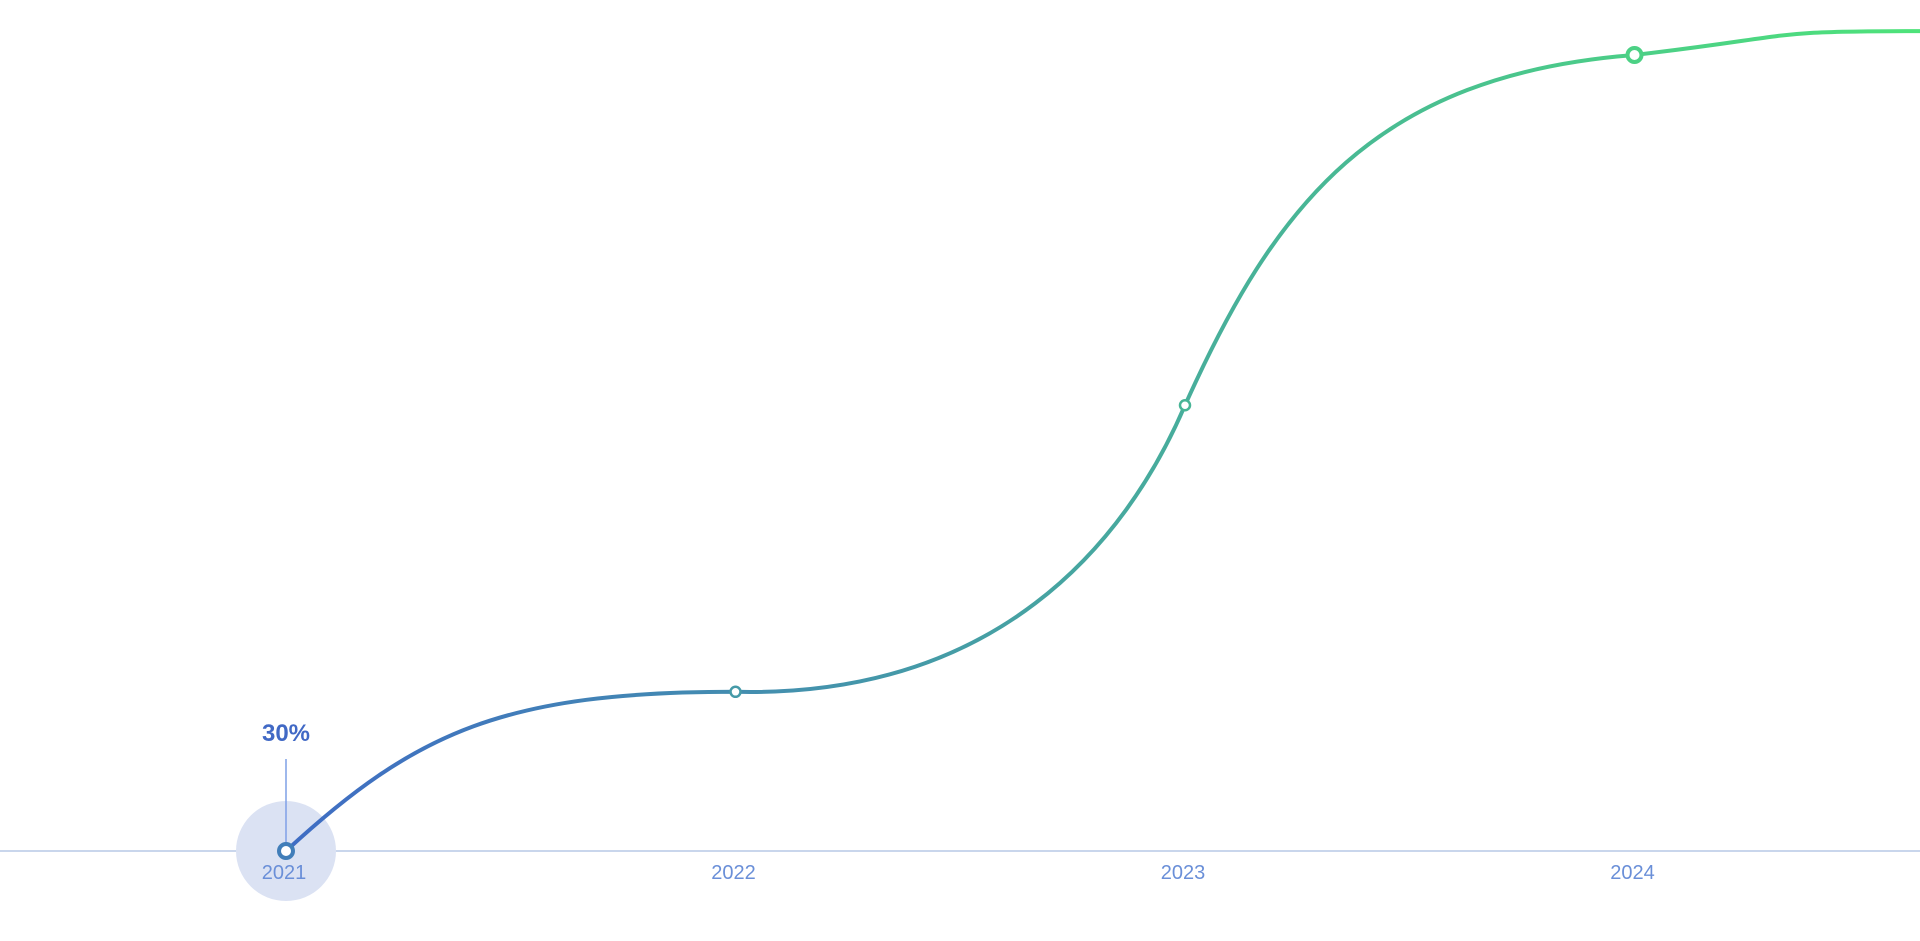  I want to click on data-point-2024, so click(1634, 55).